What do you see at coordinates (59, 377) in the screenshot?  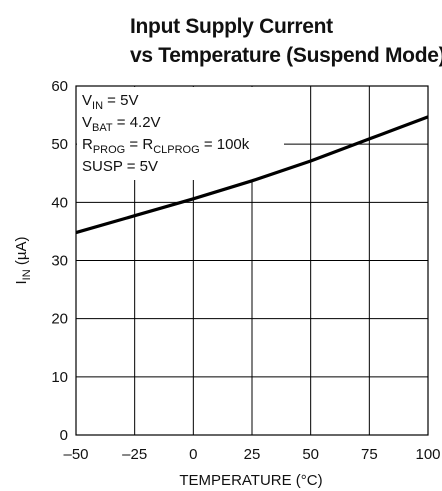 I see `y-tick-label: 10` at bounding box center [59, 377].